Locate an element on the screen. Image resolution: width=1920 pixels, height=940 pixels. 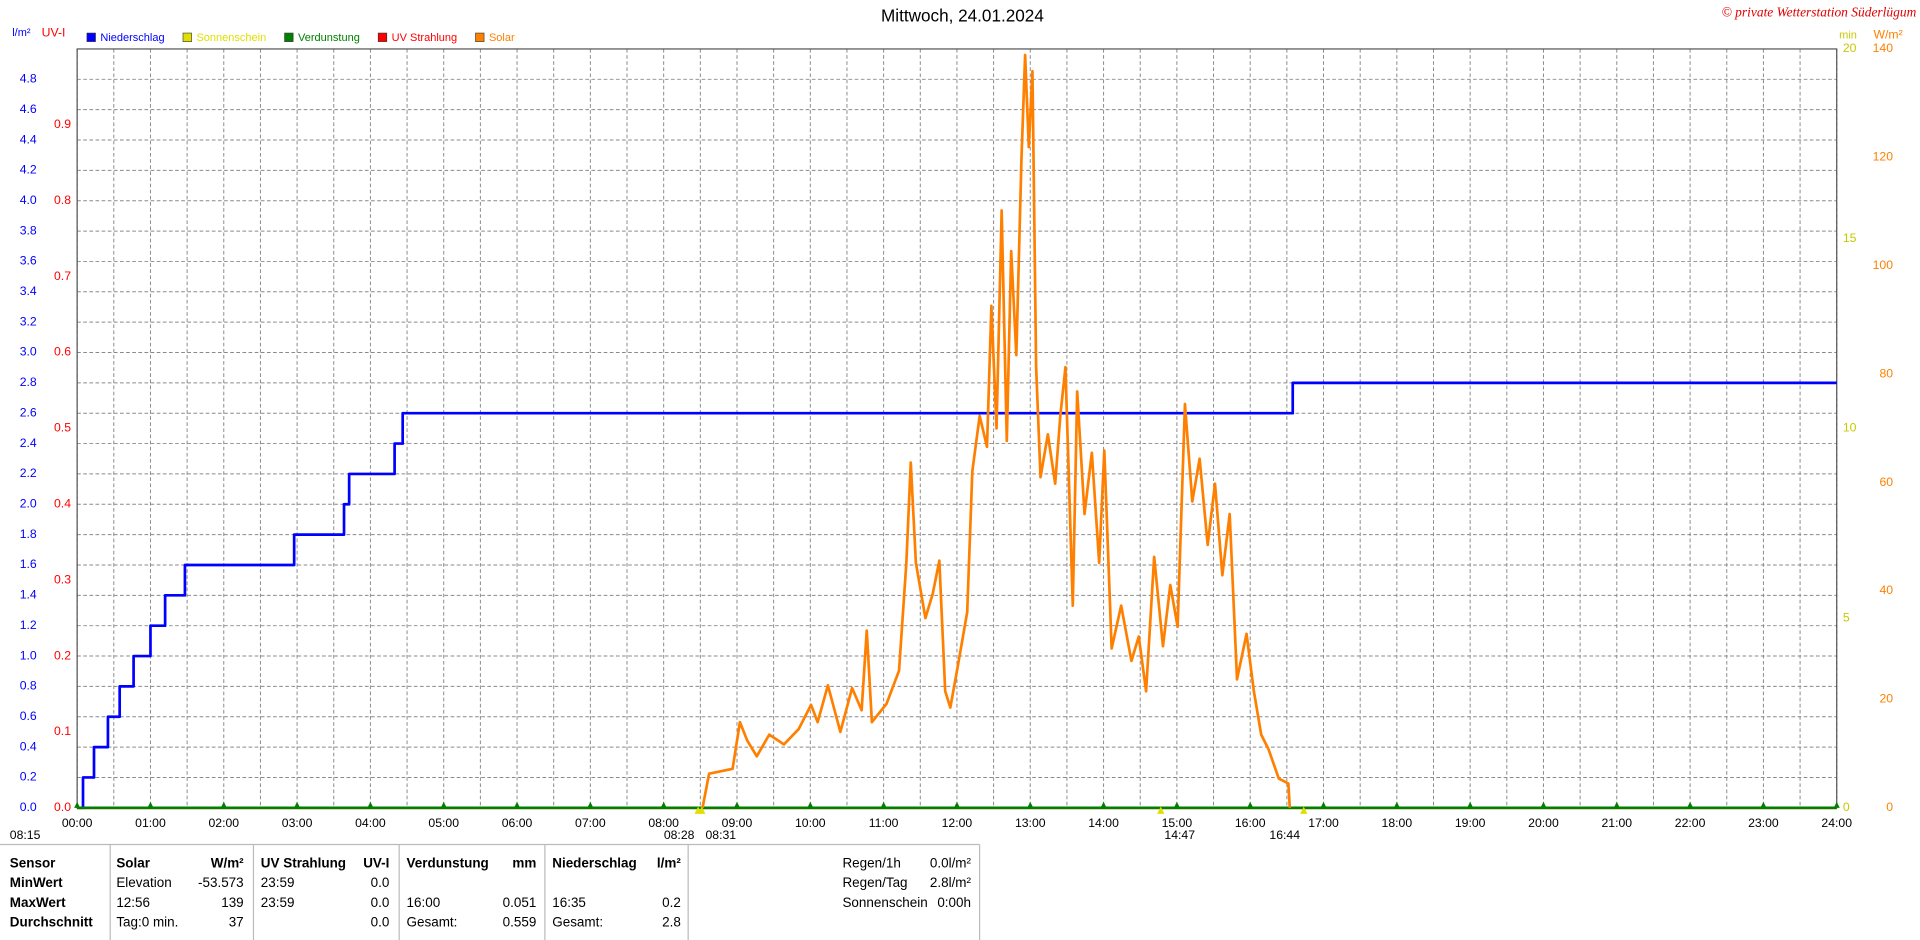
y-axis-unit: l/m² is located at coordinates (21, 33).